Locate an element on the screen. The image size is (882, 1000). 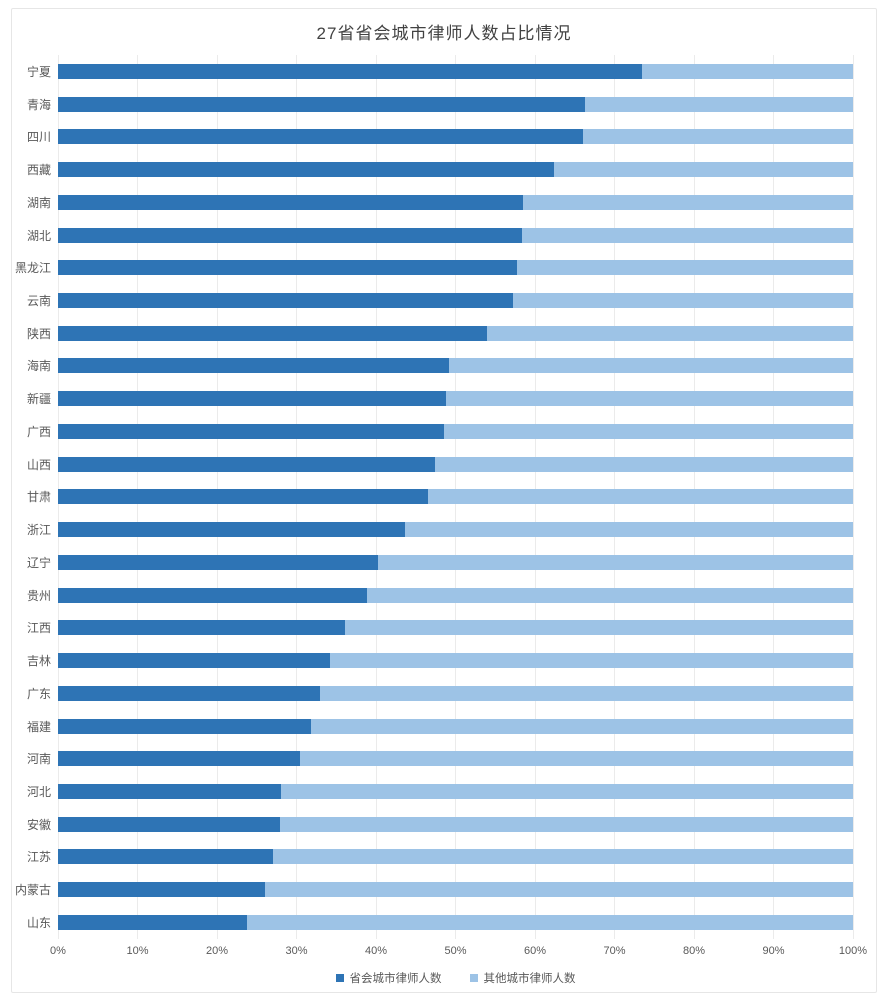
category-label: 海南 is located at coordinates (38, 366).